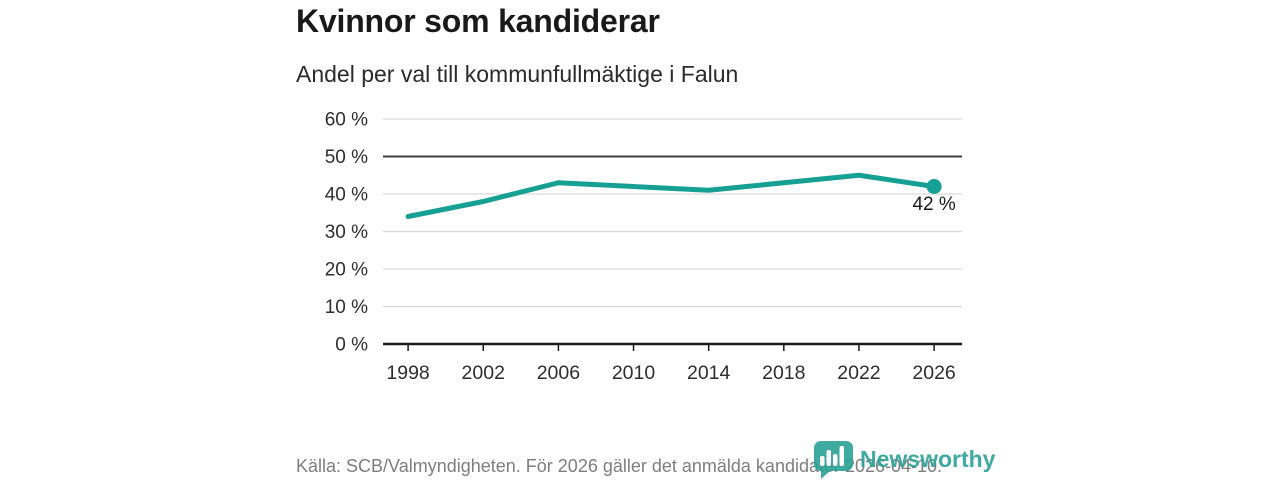 The height and width of the screenshot is (480, 1280). What do you see at coordinates (483, 373) in the screenshot?
I see `x-axis-tick-label: 2002` at bounding box center [483, 373].